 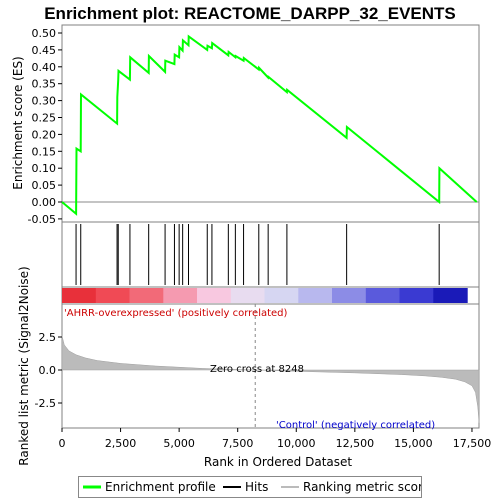 I want to click on x-tick-label: 17,500, so click(x=472, y=443).